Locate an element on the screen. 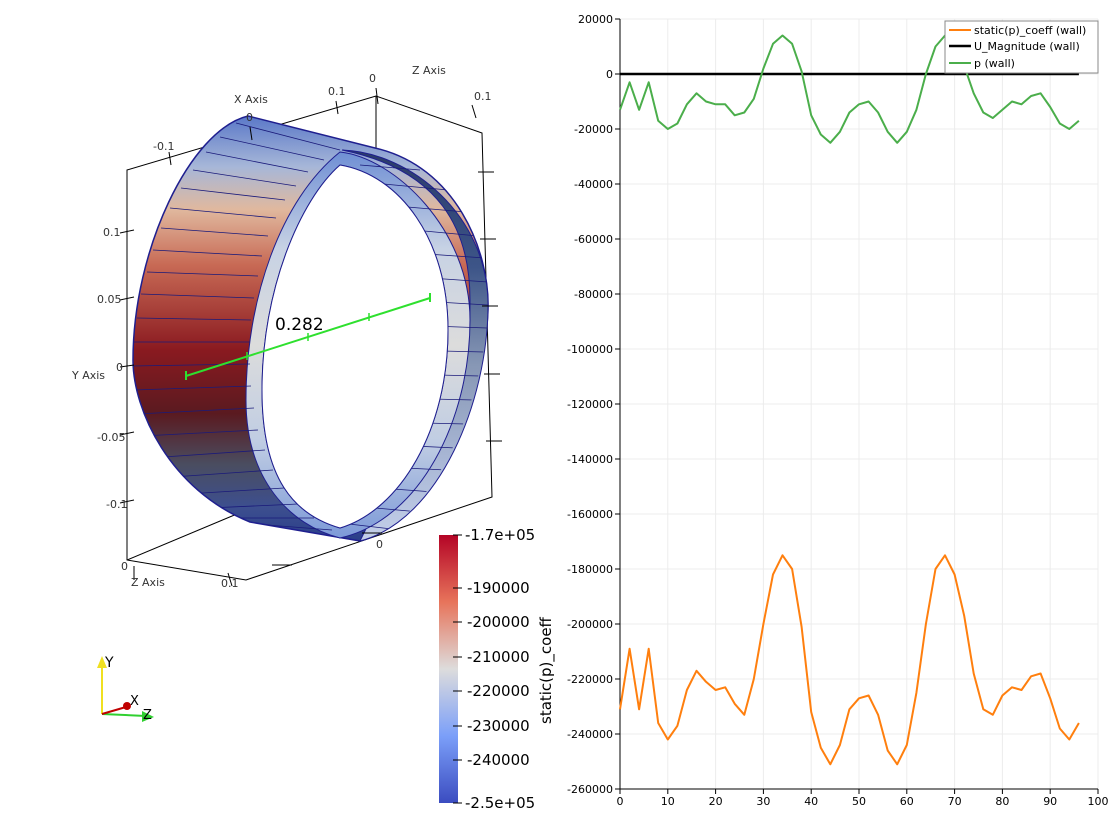 Image resolution: width=1118 pixels, height=820 pixels. colorbar-title: static(p)_coeff is located at coordinates (546, 670).